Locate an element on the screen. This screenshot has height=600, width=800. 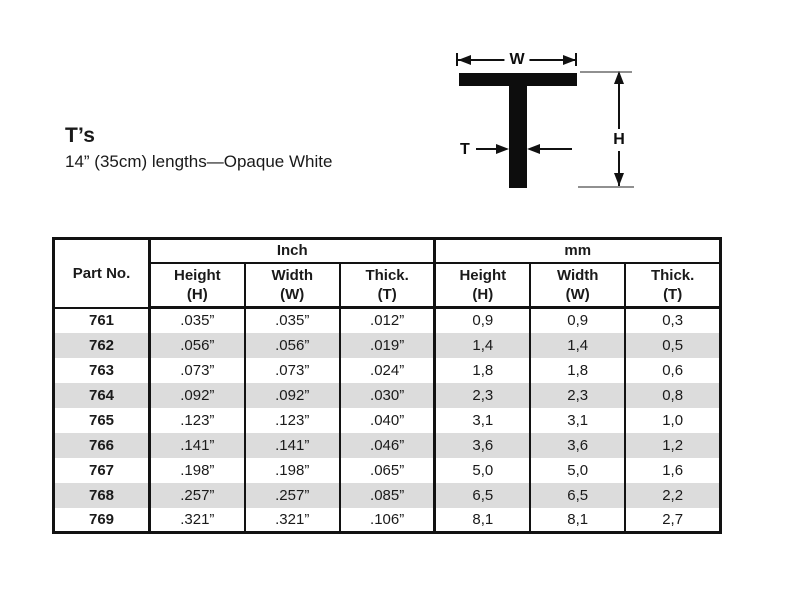
mm-height-cell: 2,3 is located at coordinates (482, 395).